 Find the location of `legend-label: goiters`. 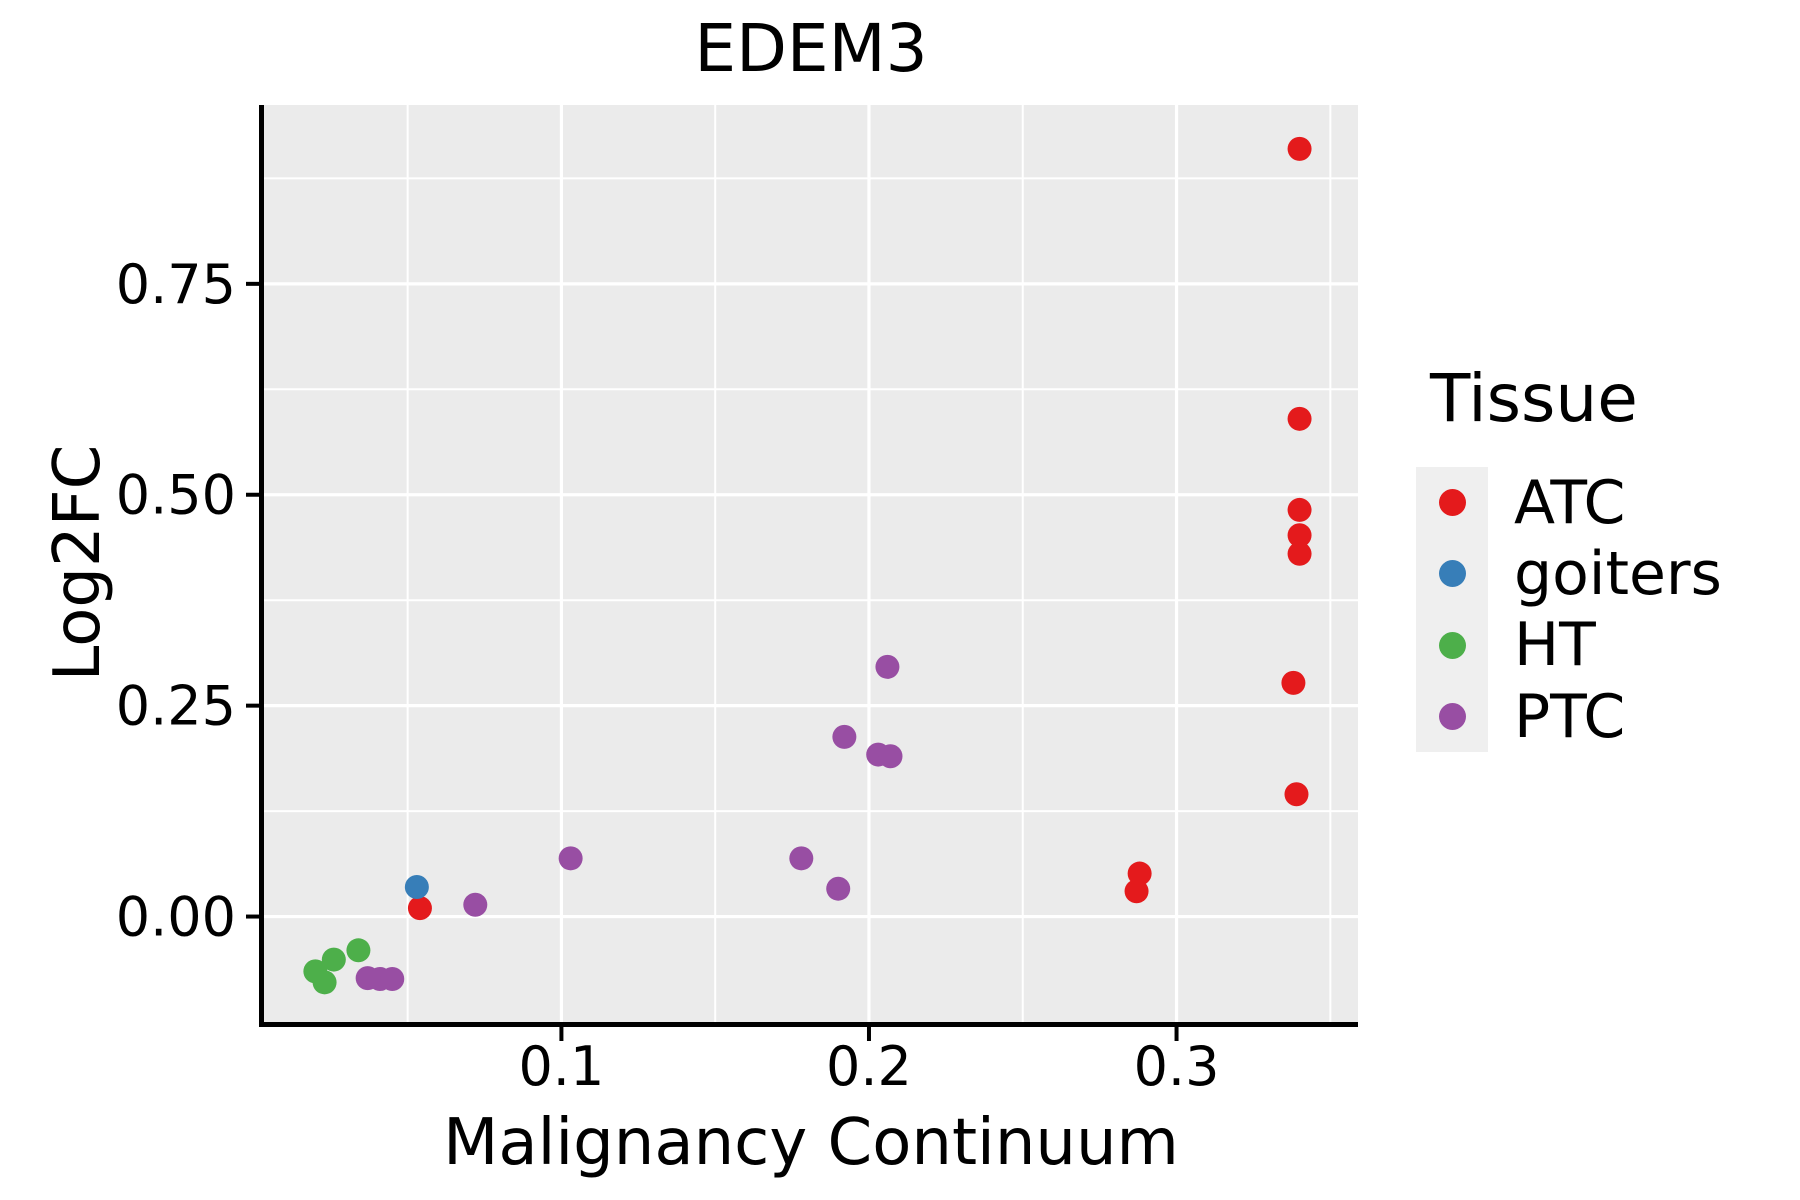

legend-label: goiters is located at coordinates (1618, 573).